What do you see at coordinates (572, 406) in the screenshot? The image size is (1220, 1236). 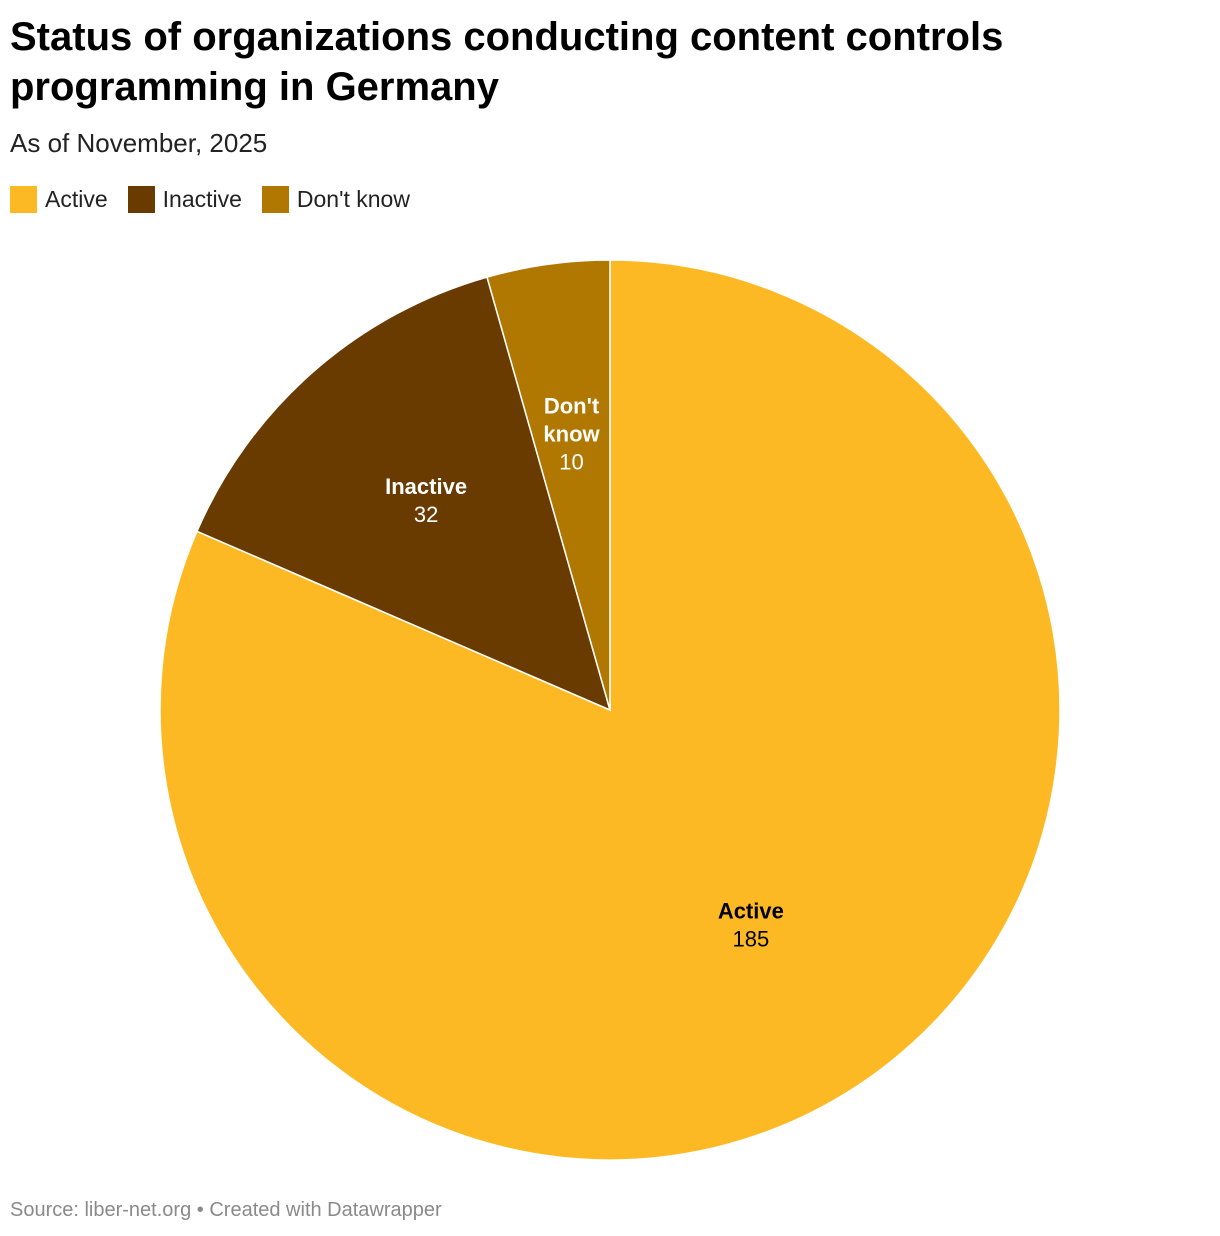 I see `slice-label-dont-know-line1: Don't` at bounding box center [572, 406].